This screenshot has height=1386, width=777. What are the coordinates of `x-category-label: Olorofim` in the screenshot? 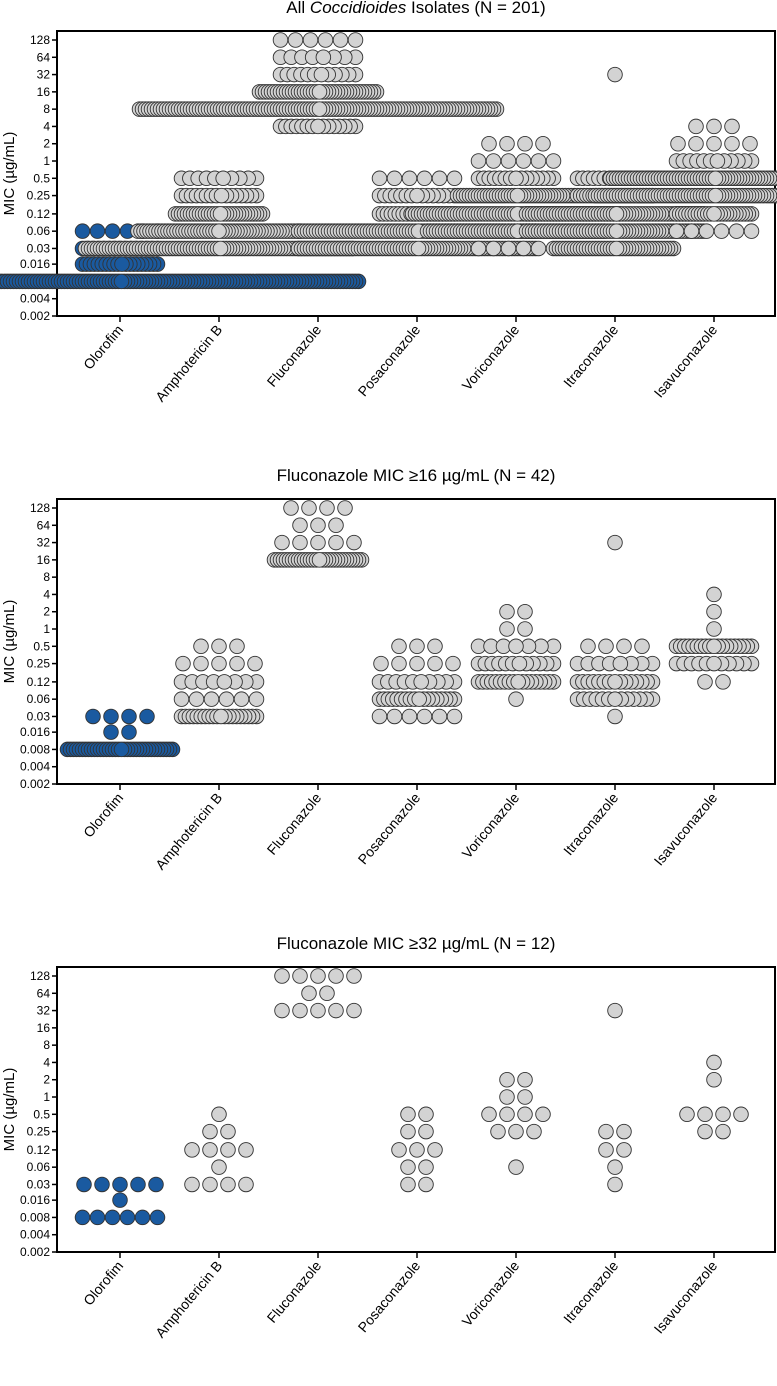 It's located at (103, 815).